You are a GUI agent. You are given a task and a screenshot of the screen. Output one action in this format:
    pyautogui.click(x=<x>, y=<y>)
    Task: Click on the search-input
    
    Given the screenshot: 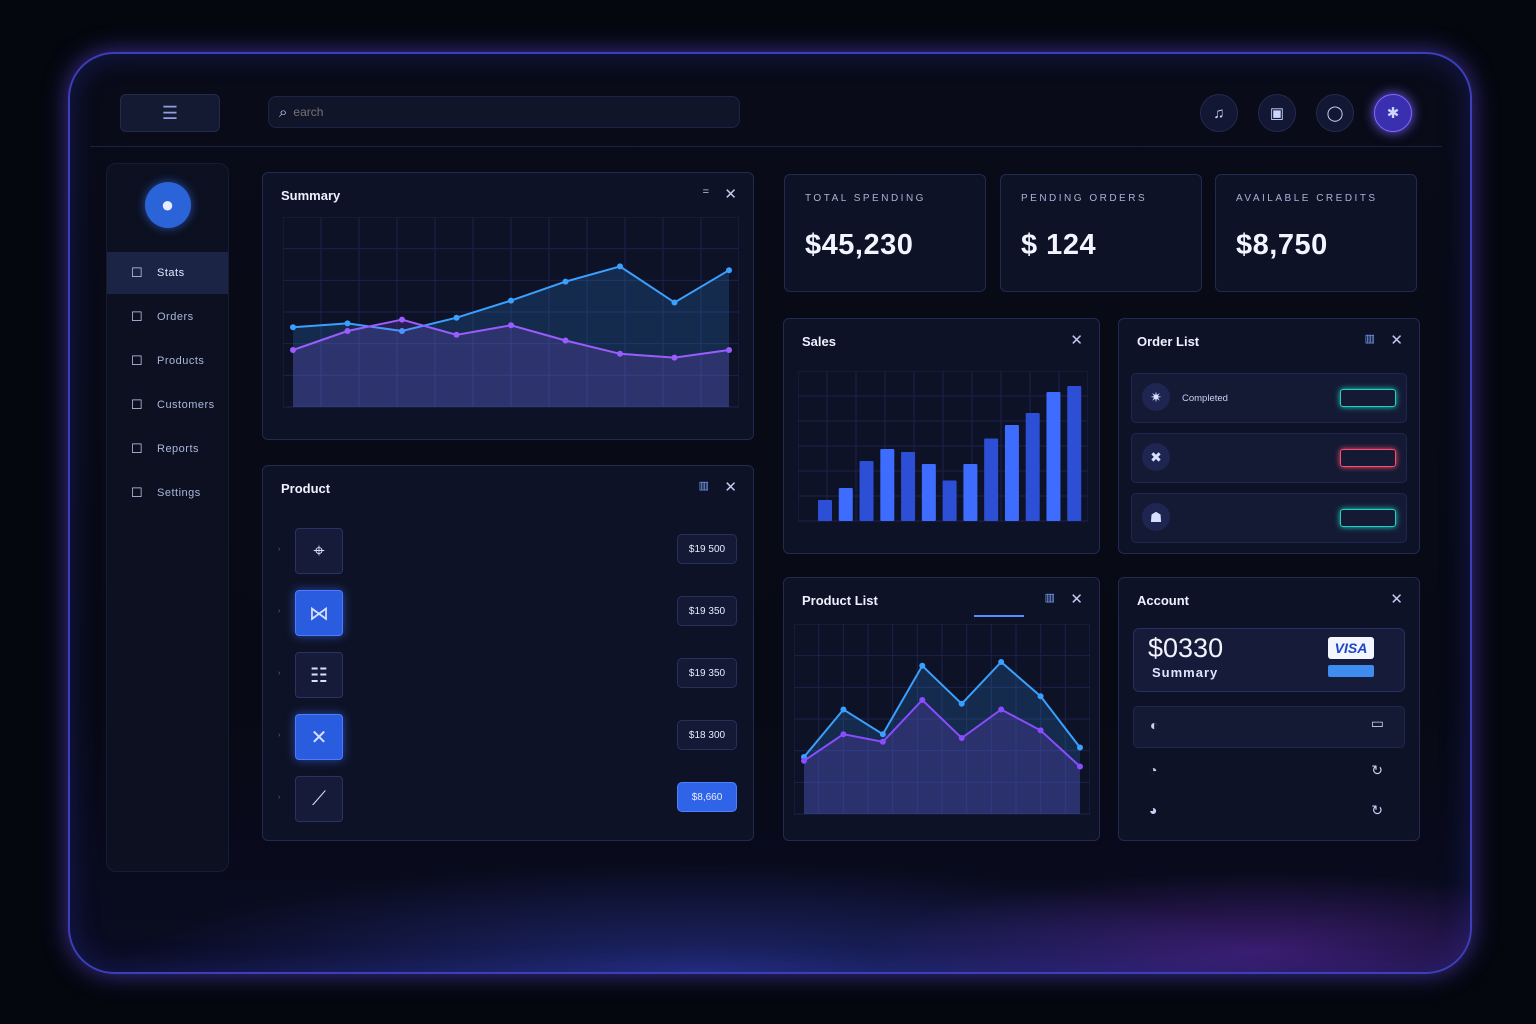 What is the action you would take?
    pyautogui.click(x=493, y=112)
    